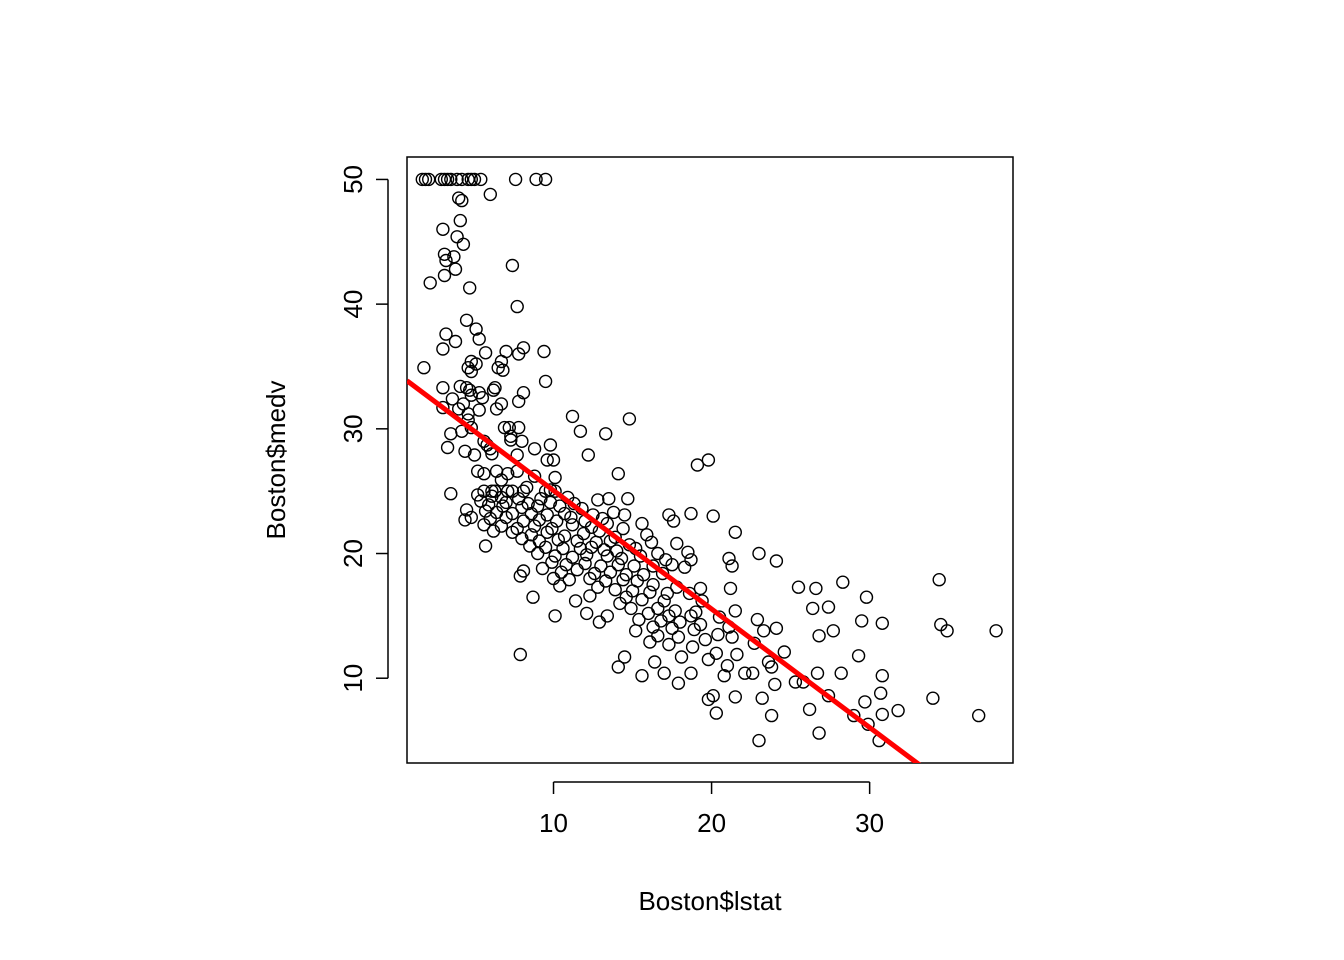 This screenshot has height=960, width=1344. I want to click on x-axis: 10 20 30, so click(711, 809).